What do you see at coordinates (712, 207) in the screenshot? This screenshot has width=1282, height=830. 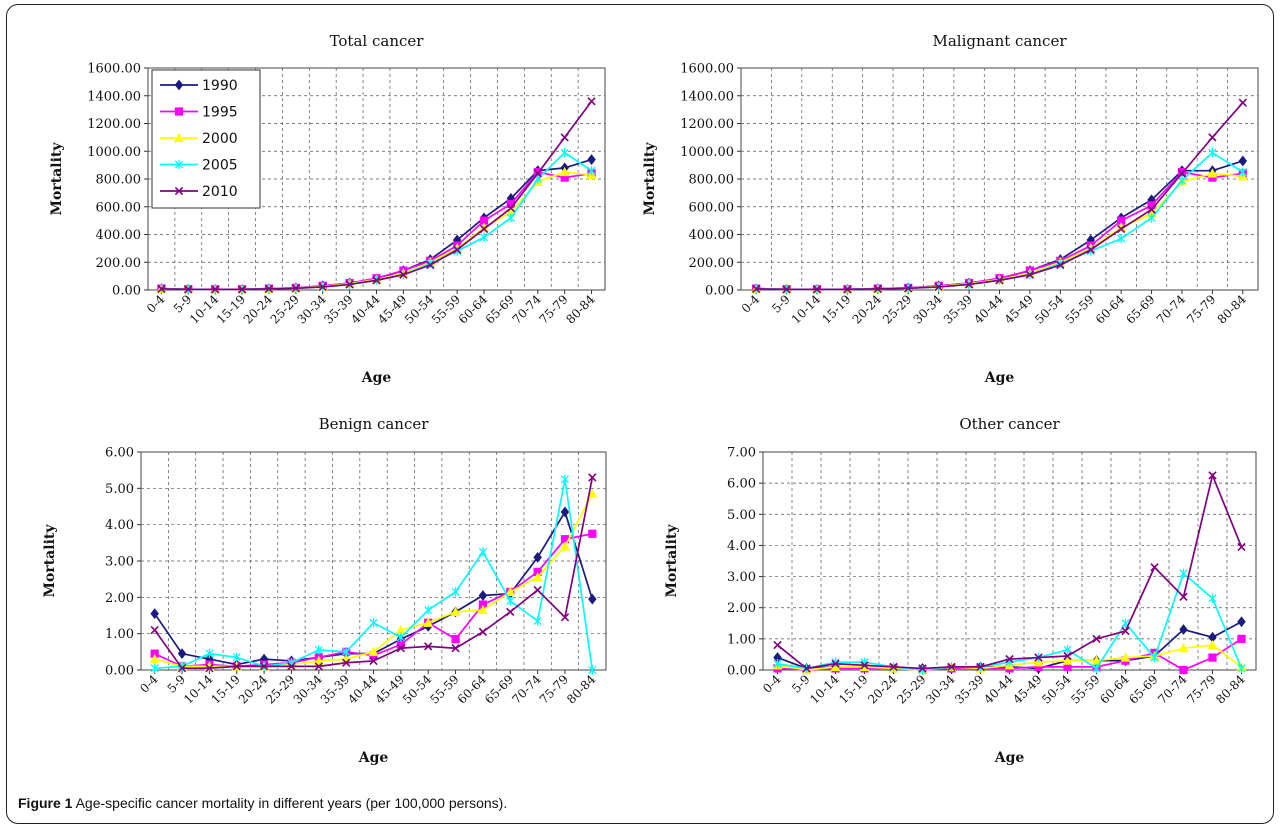 I see `y-tick-label: 600.00` at bounding box center [712, 207].